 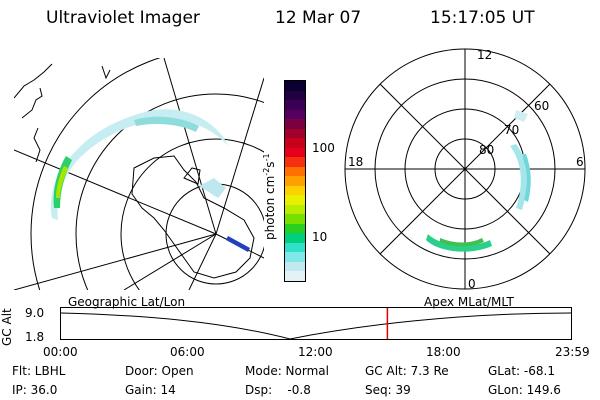 I want to click on mlt-label-12: 12, so click(x=484, y=55).